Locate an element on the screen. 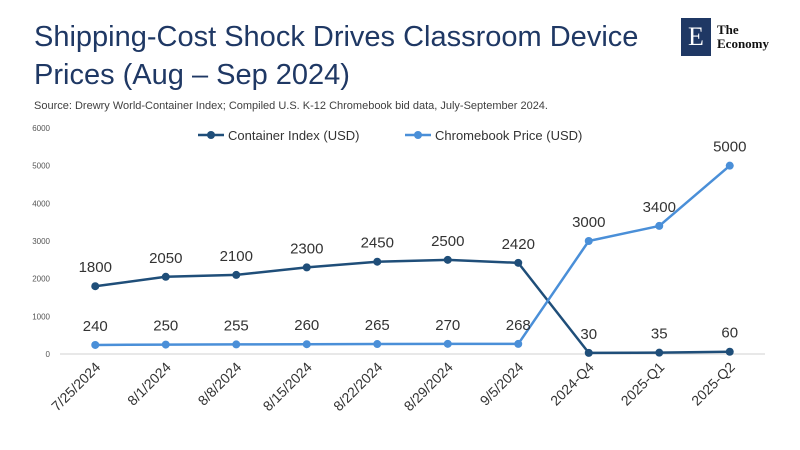 The image size is (800, 450). logo-wordmark: The Economy is located at coordinates (743, 37).